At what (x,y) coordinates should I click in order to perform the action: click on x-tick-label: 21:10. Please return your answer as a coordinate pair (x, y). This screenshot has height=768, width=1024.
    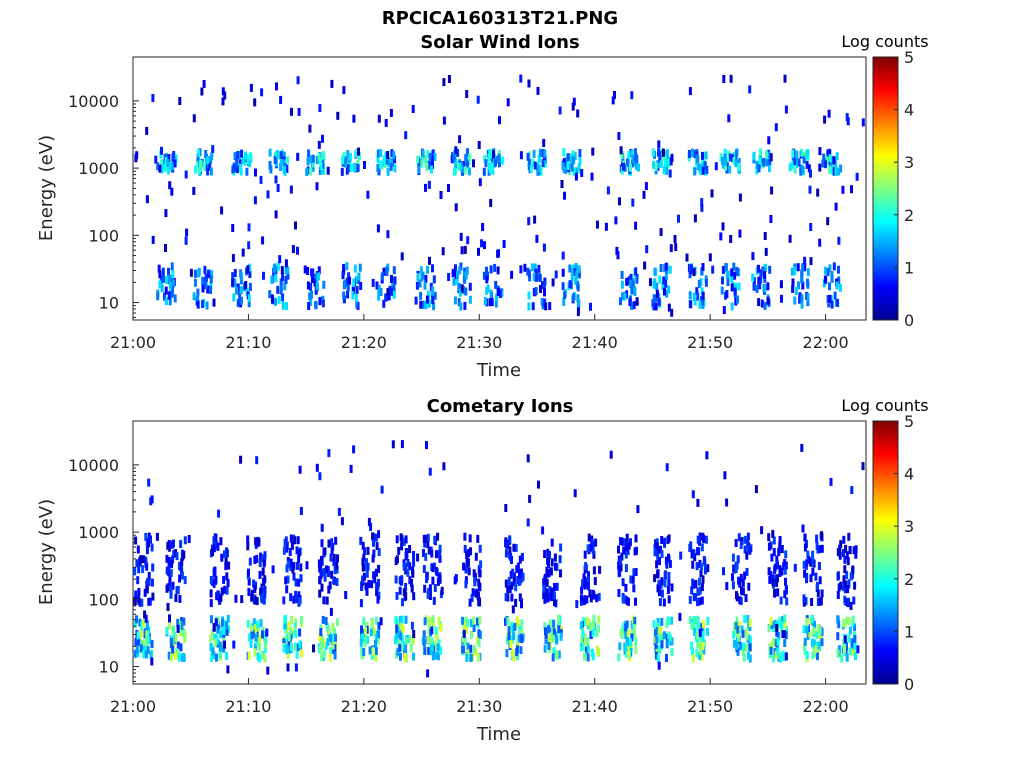
    Looking at the image, I should click on (248, 342).